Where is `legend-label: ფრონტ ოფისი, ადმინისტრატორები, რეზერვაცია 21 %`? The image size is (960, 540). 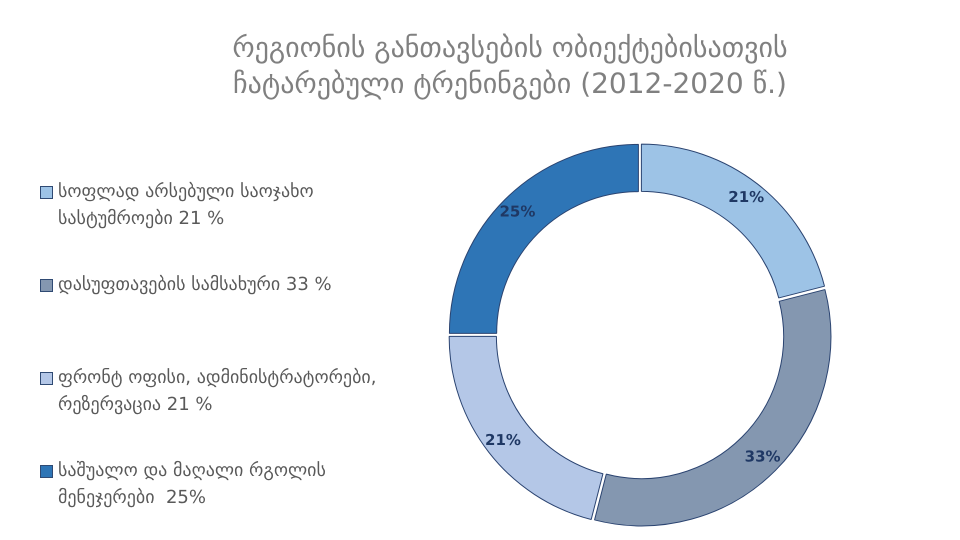 legend-label: ფრონტ ოფისი, ადმინისტრატორები, რეზერვაცია 21 % is located at coordinates (218, 391).